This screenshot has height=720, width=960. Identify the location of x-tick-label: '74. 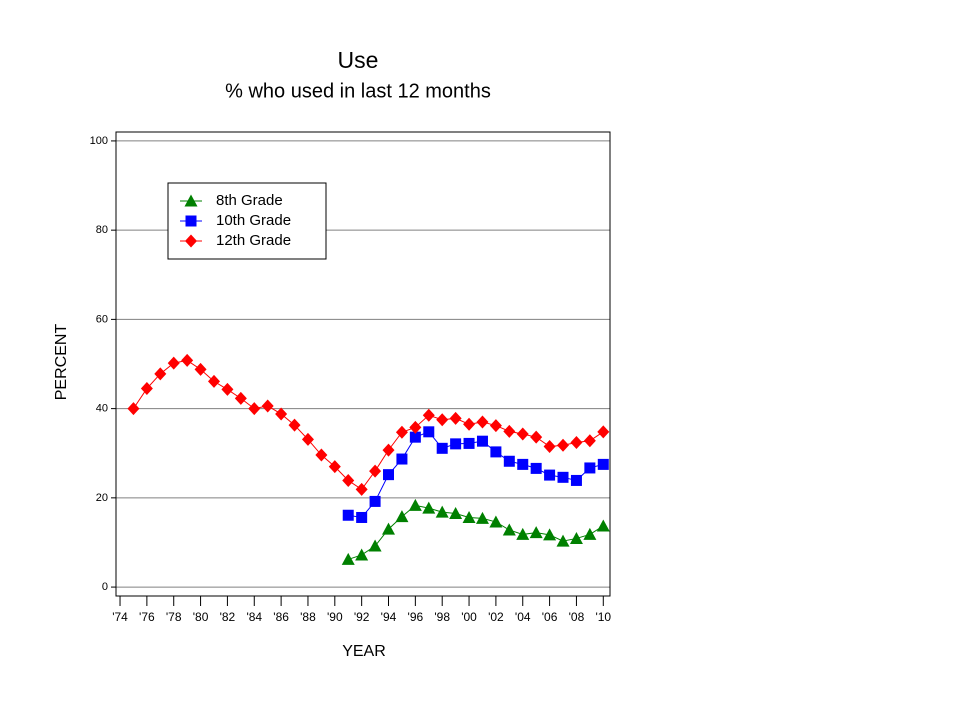
(120, 617).